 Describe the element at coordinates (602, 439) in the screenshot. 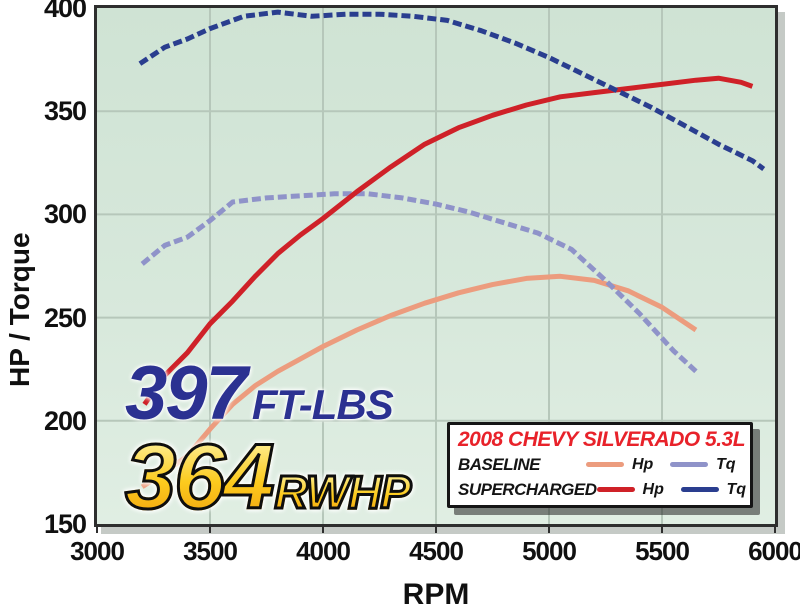

I see `legend-title: 2008 CHEVY SILVERADO 5.3L` at that location.